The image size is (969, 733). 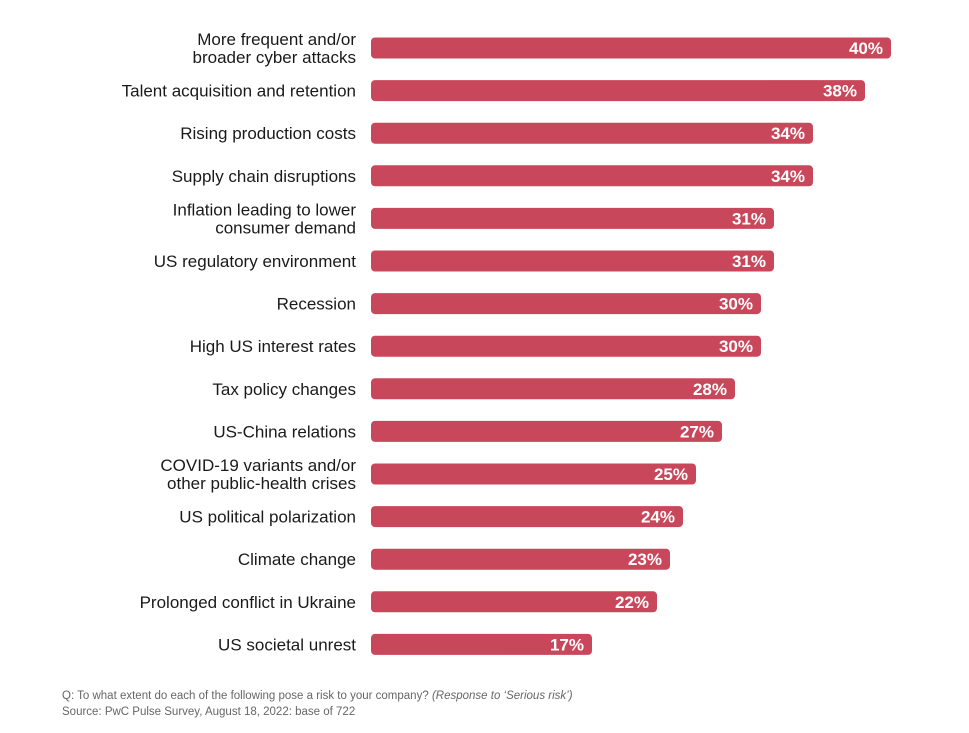 What do you see at coordinates (316, 304) in the screenshot?
I see `category-label: Recession` at bounding box center [316, 304].